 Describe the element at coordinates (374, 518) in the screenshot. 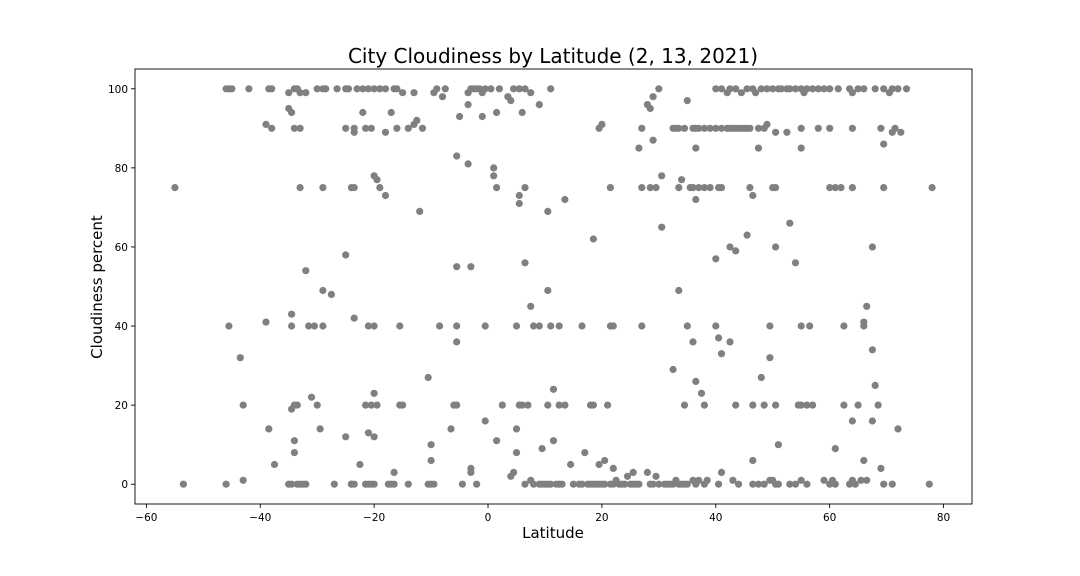

I see `x-tick-label: −20` at that location.